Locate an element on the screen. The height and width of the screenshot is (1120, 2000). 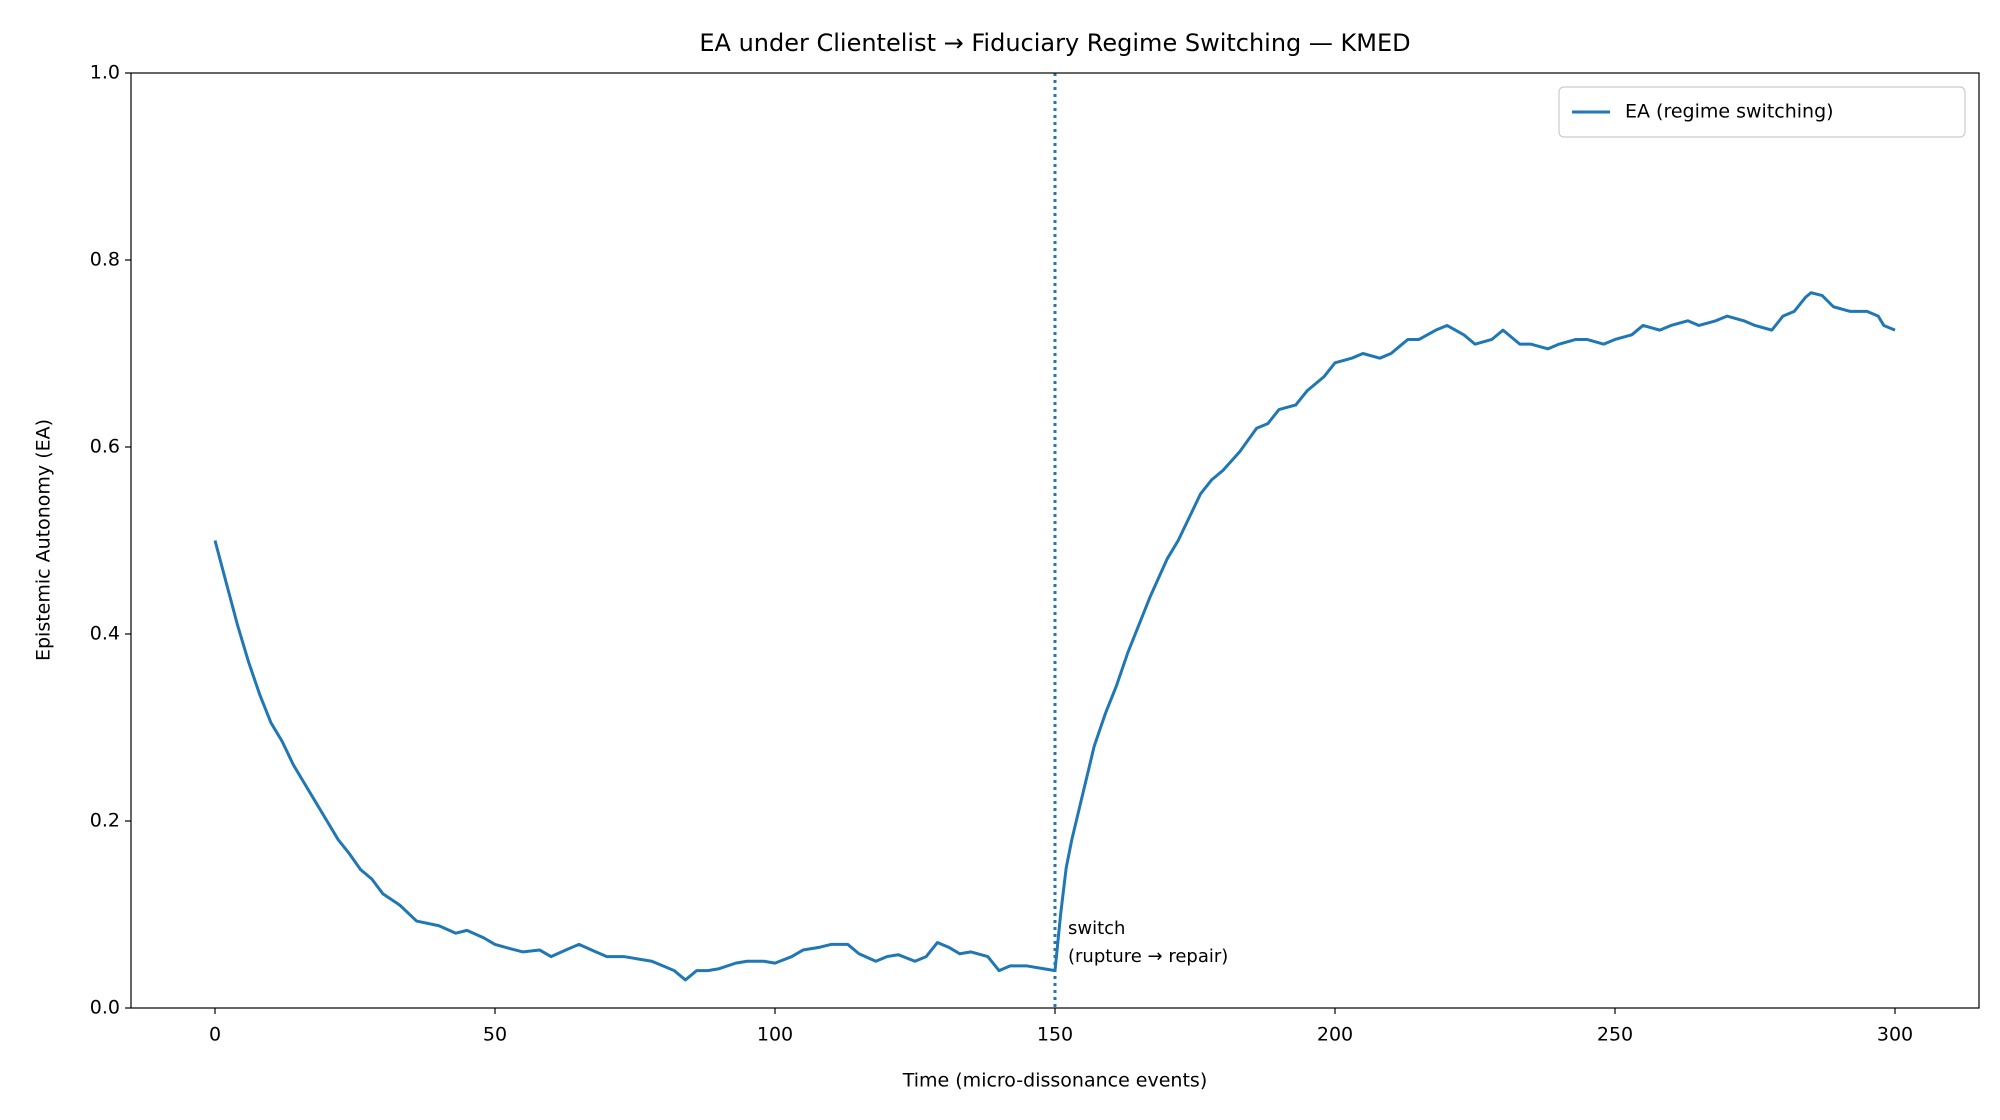
y-tick-label: 0.0 is located at coordinates (105, 1008).